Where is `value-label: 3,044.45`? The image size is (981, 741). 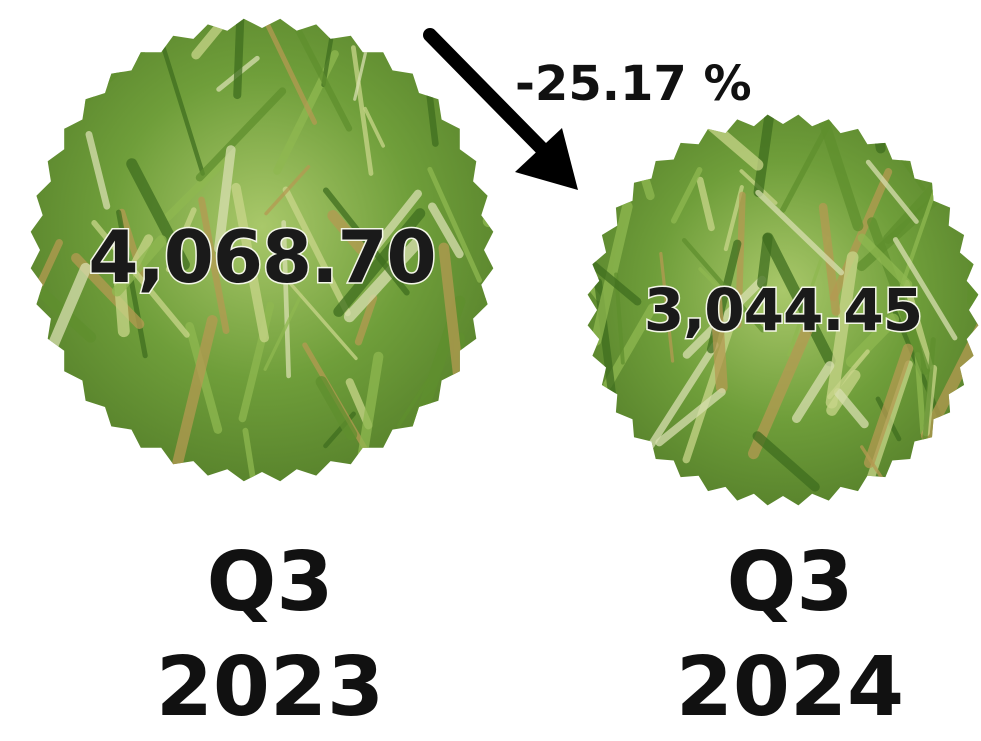
value-label: 3,044.45 is located at coordinates (783, 310).